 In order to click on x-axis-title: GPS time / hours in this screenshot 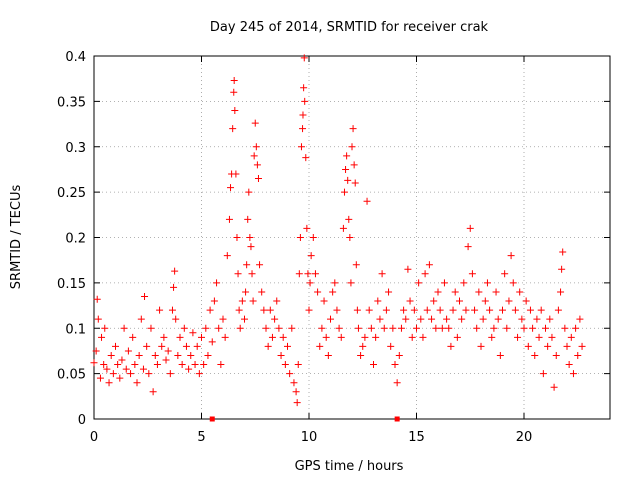, I will do `click(349, 466)`.